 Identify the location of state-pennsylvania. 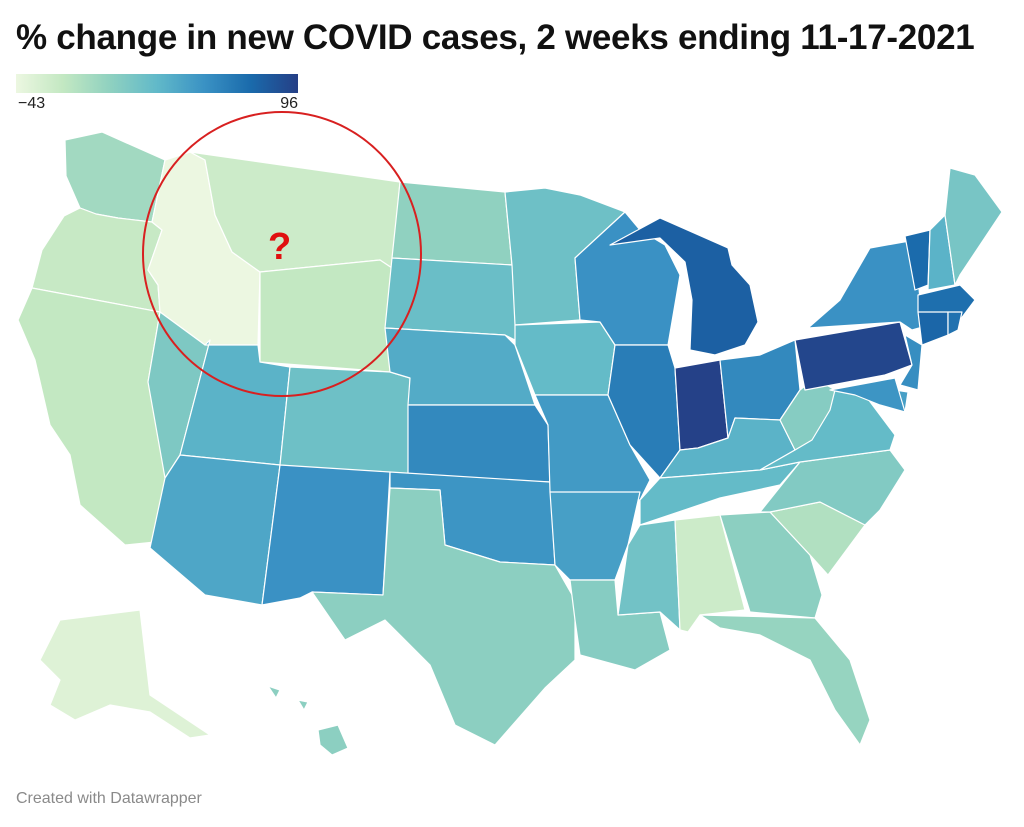
(853, 356).